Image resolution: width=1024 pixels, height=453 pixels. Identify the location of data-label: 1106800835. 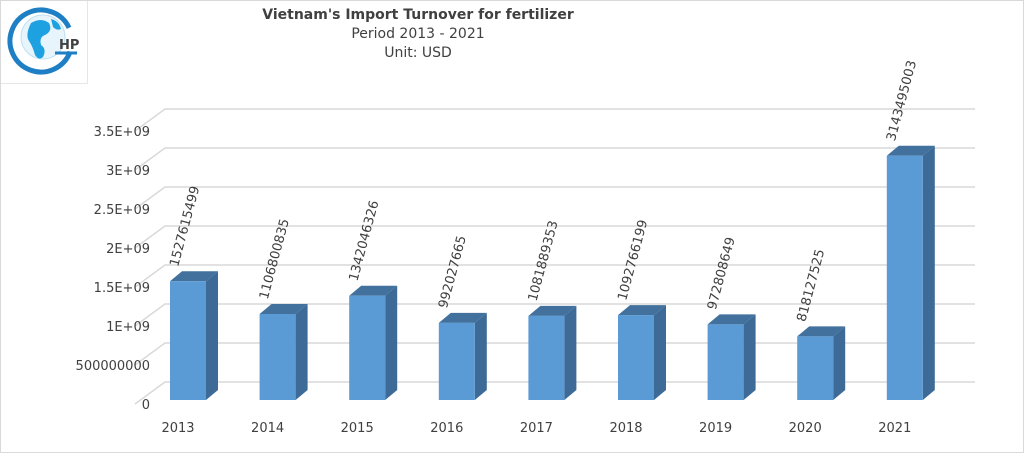
(275, 259).